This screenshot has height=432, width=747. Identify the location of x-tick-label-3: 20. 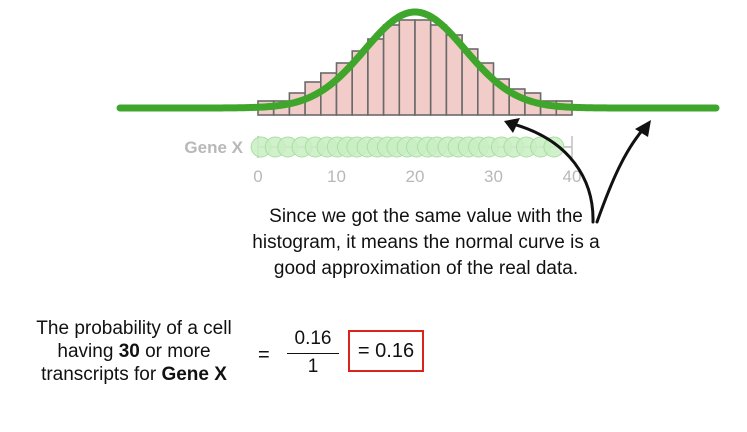
(415, 176).